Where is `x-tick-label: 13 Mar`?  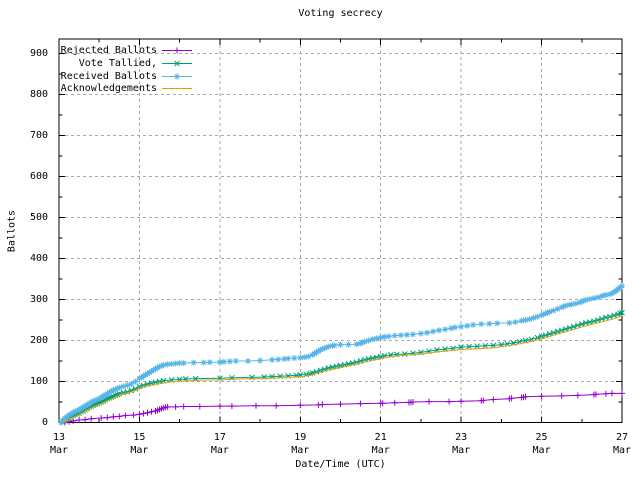 x-tick-label: 13 Mar is located at coordinates (59, 444).